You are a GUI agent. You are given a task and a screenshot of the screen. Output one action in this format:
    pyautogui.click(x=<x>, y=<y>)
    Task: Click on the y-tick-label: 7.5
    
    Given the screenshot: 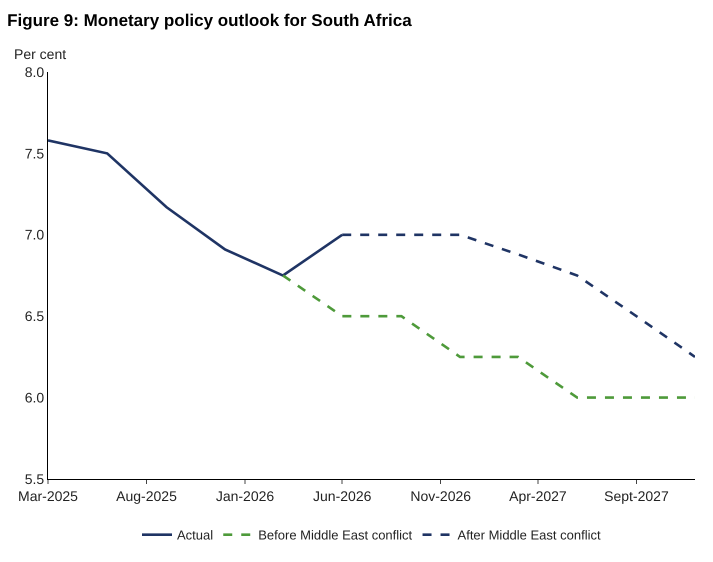 What is the action you would take?
    pyautogui.click(x=34, y=153)
    